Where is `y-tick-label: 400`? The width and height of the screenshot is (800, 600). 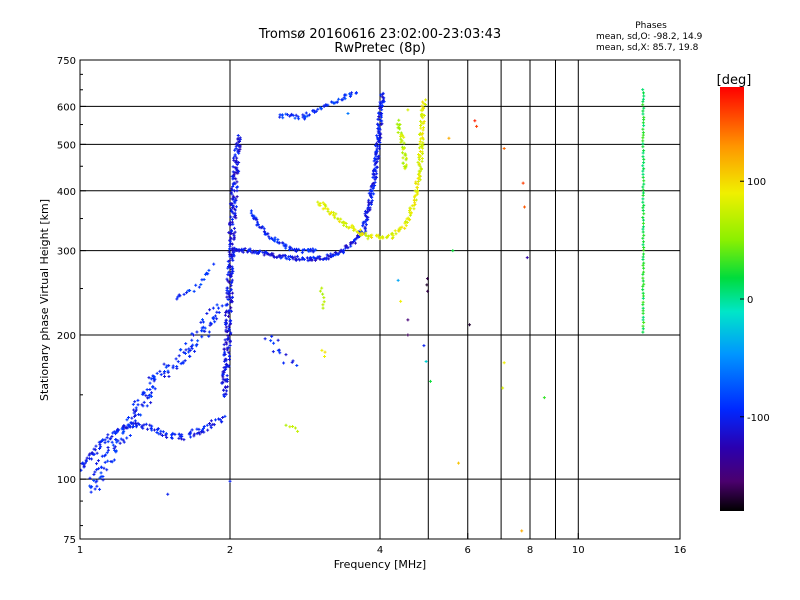 y-tick-label: 400 is located at coordinates (66, 192).